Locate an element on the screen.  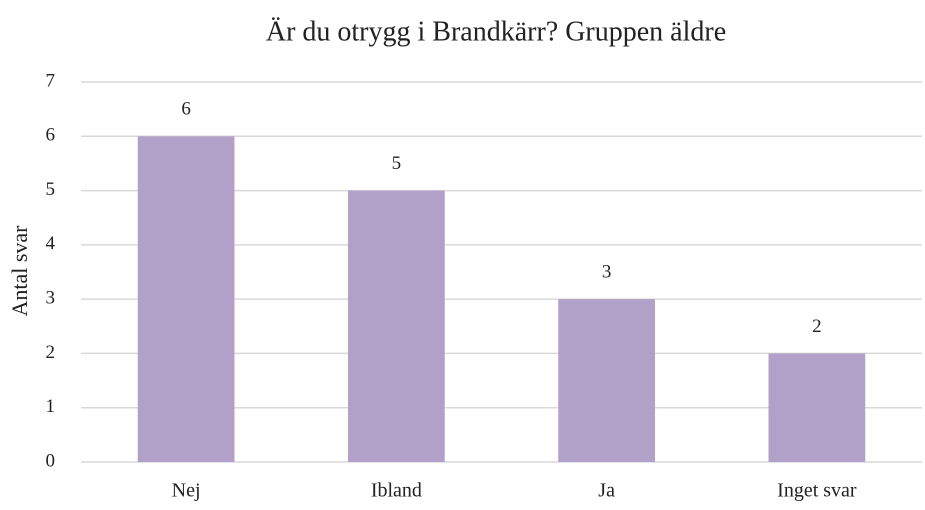
x-tick-label: Ja is located at coordinates (606, 491).